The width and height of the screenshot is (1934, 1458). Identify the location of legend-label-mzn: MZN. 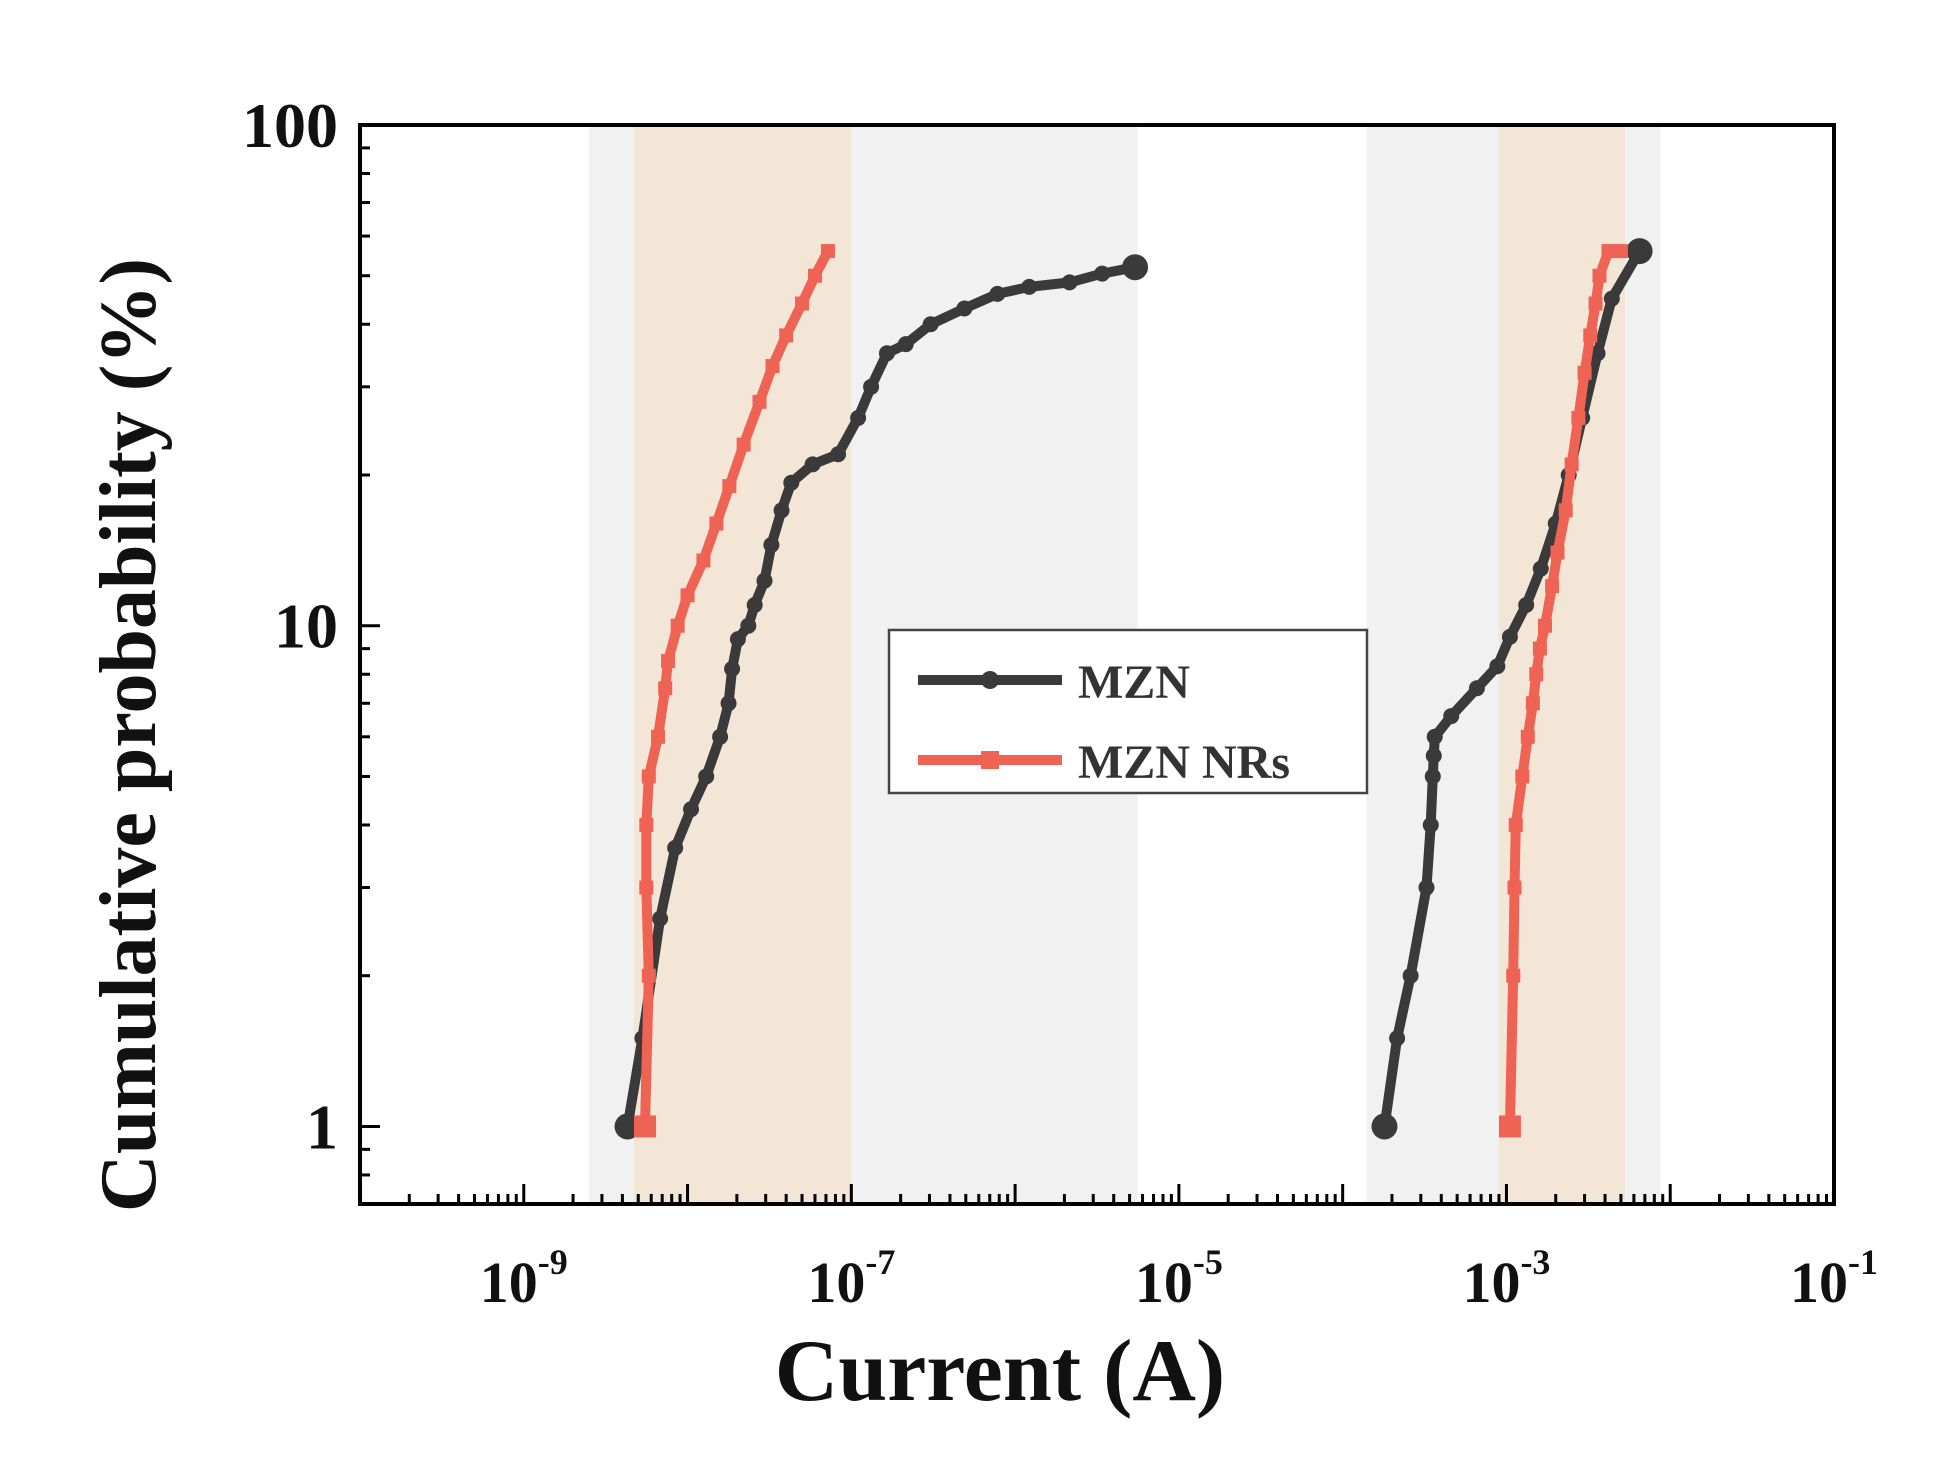
(1134, 682).